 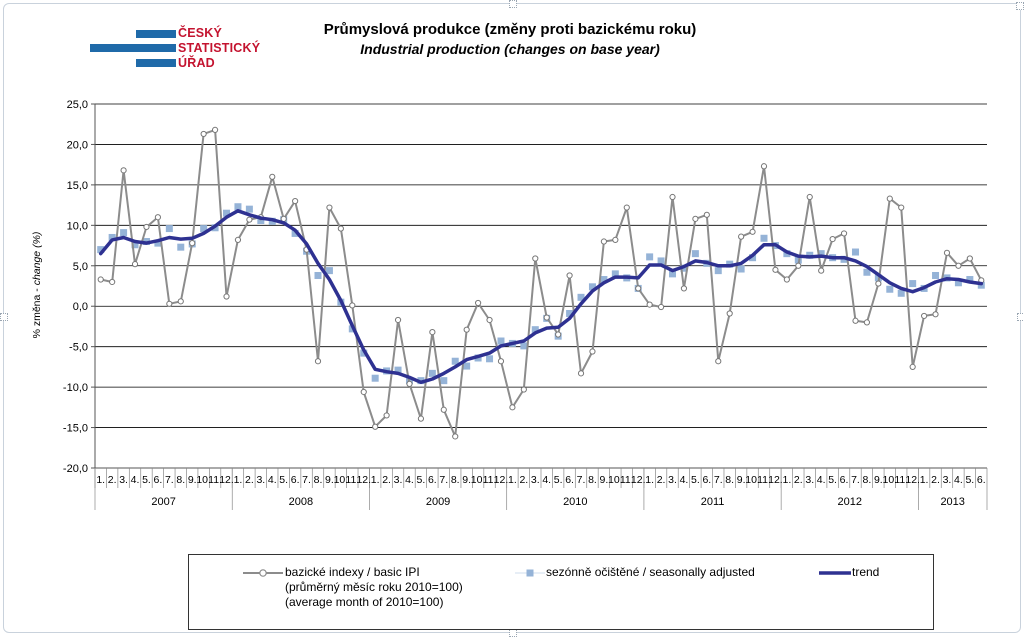 I want to click on legend-basic-line2: (průměrný měsíc roku 2010=100), so click(x=374, y=587).